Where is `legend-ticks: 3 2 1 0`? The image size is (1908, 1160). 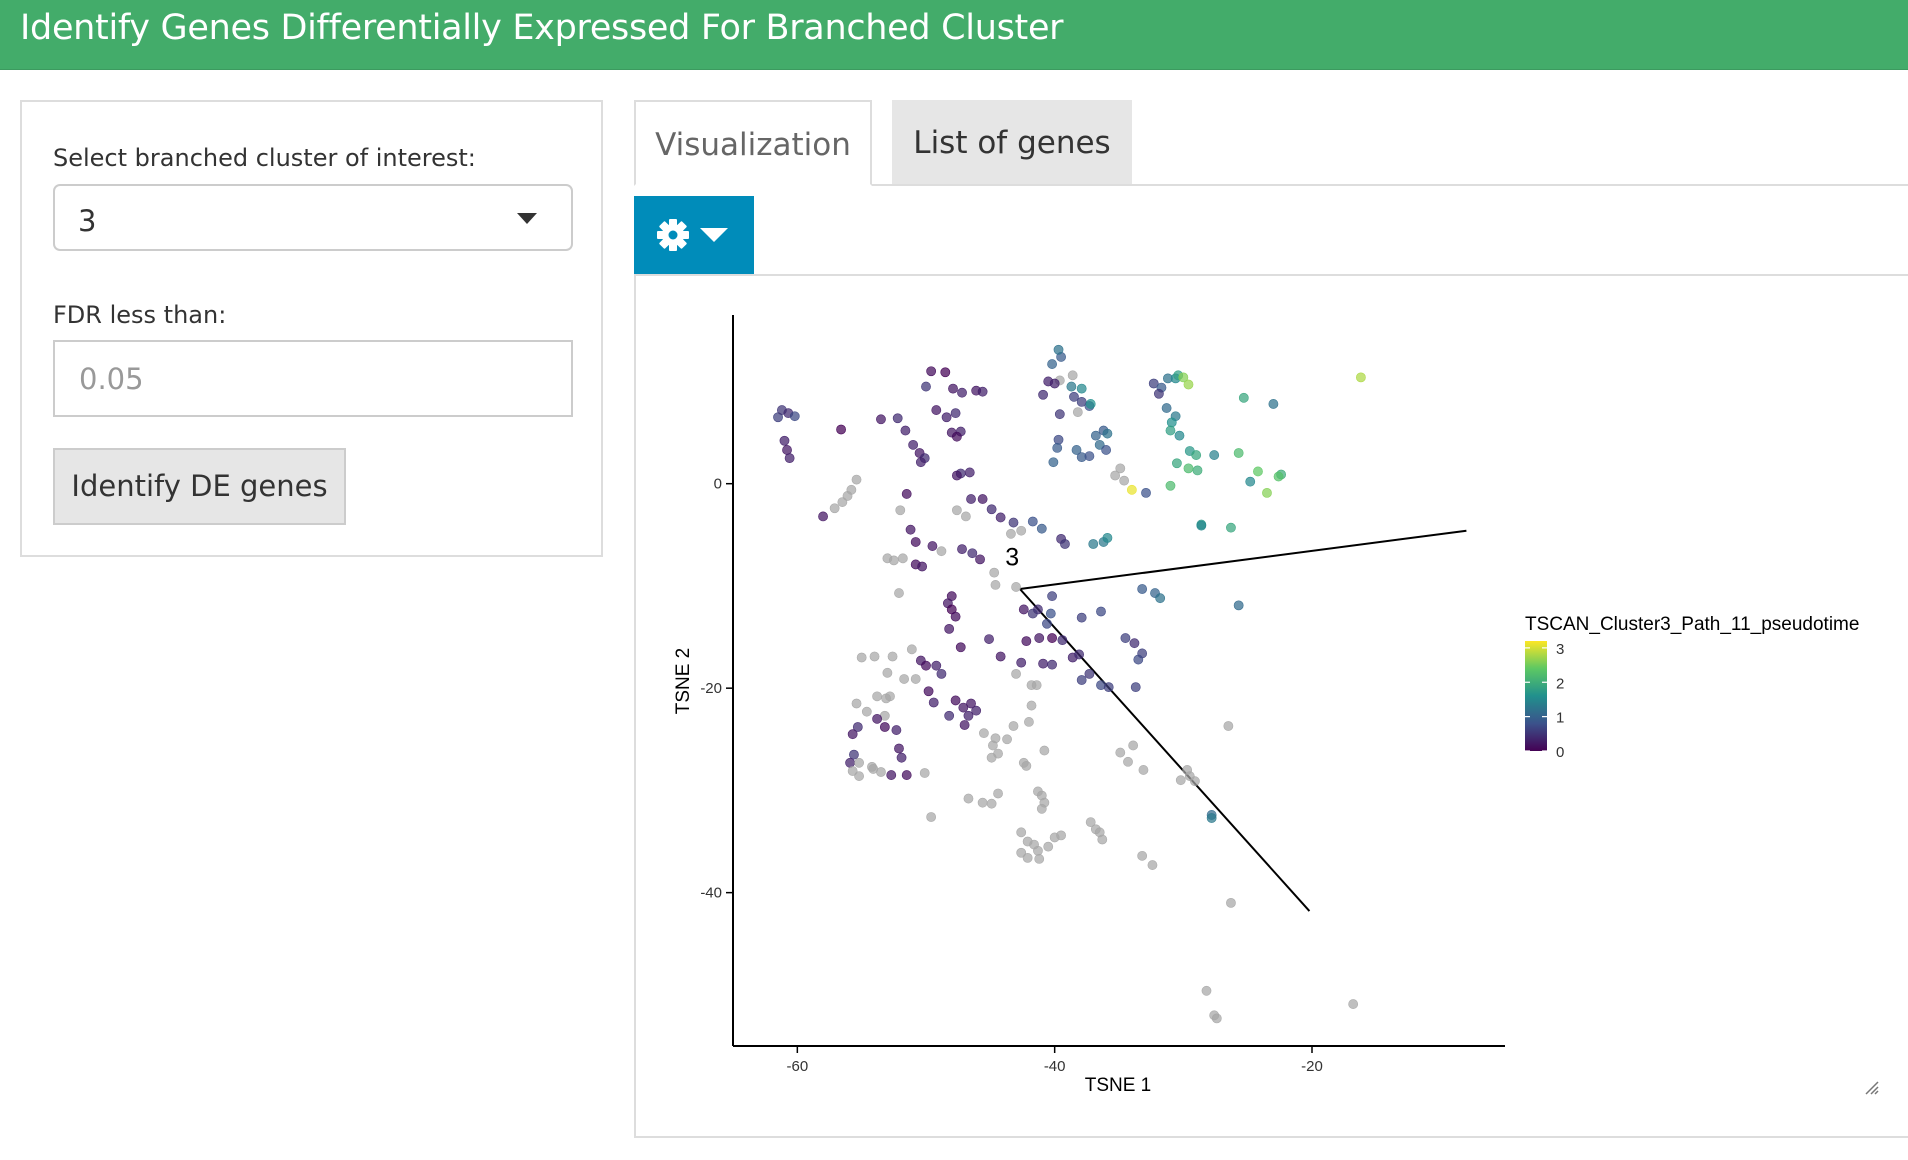 legend-ticks: 3 2 1 0 is located at coordinates (1544, 701).